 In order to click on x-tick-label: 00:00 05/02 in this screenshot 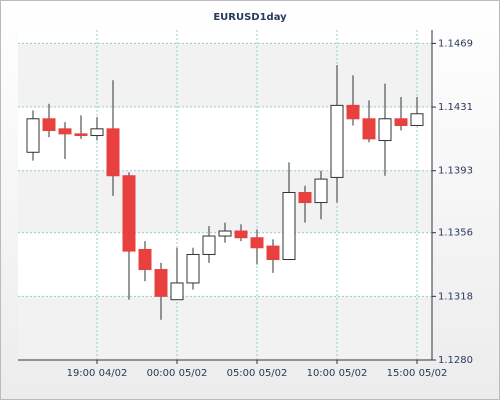, I will do `click(177, 373)`.